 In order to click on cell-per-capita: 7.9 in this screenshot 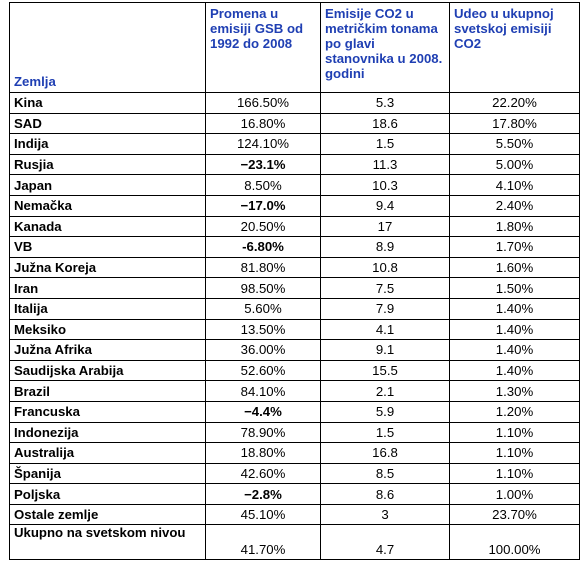, I will do `click(385, 308)`.